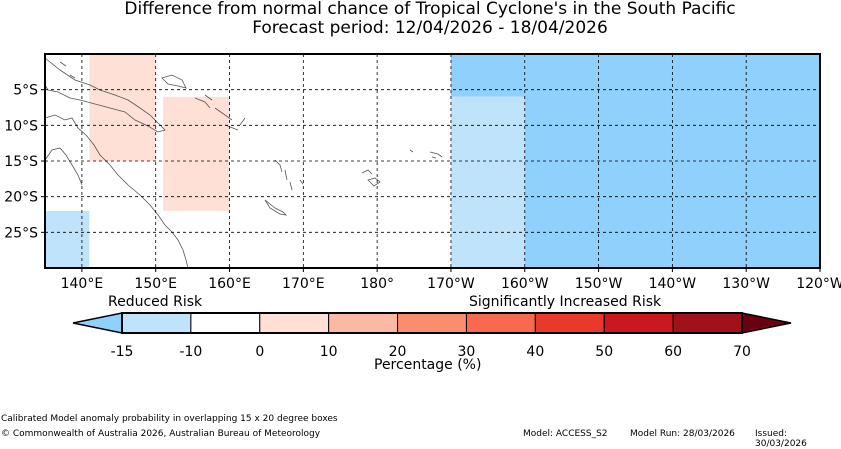 This screenshot has width=841, height=449. What do you see at coordinates (21, 233) in the screenshot?
I see `y-tick-label: 25°S` at bounding box center [21, 233].